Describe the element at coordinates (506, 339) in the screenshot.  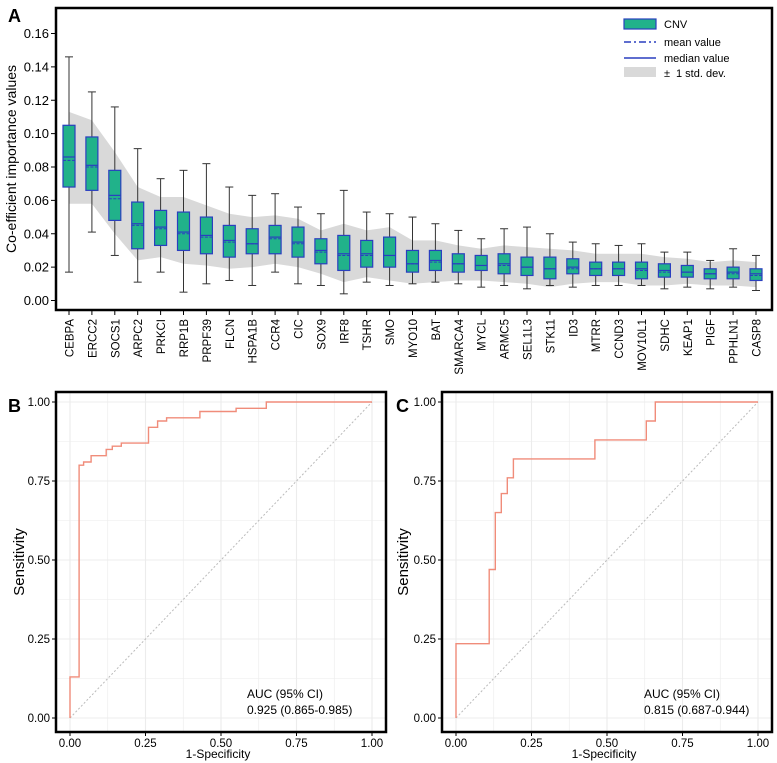
I see `x-tick-label-armc5: ARMC5` at that location.